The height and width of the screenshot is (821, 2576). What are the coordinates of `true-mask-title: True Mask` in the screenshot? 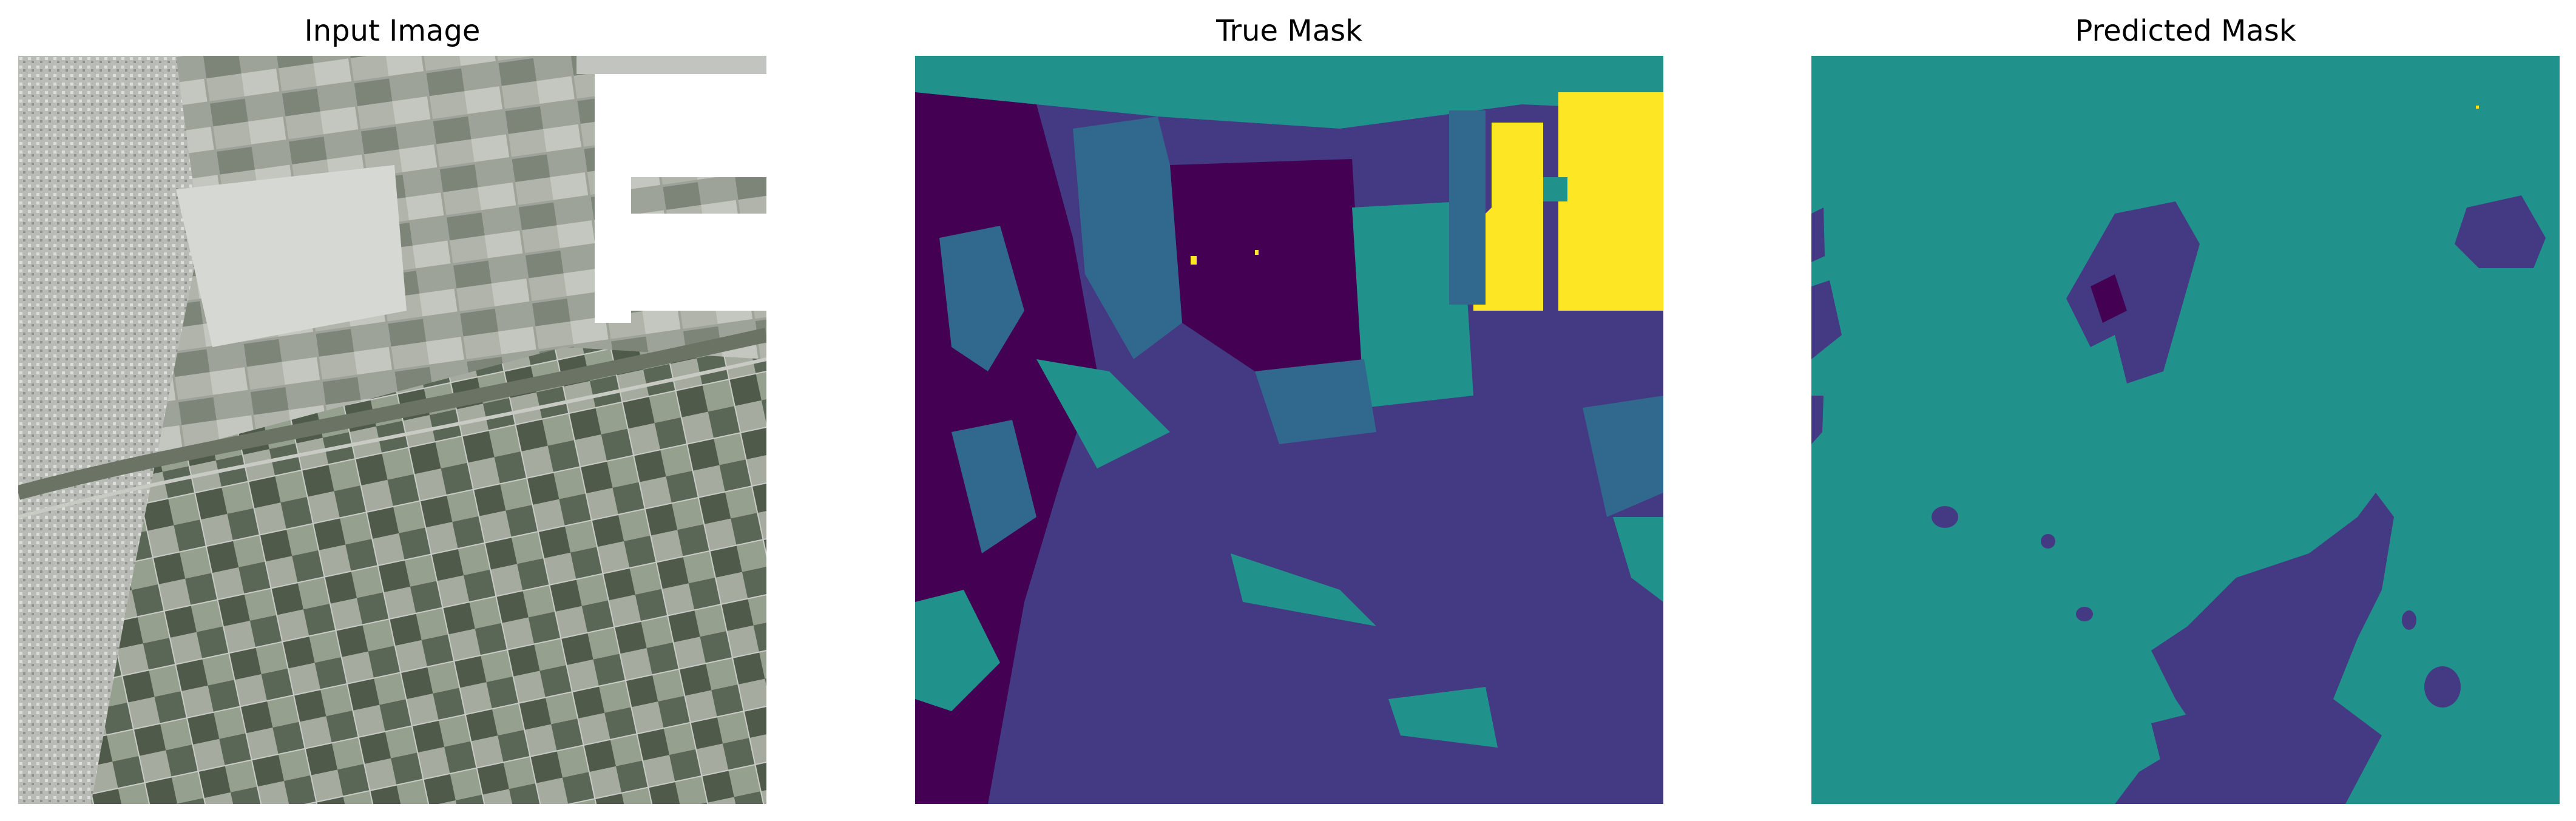 It's located at (1289, 31).